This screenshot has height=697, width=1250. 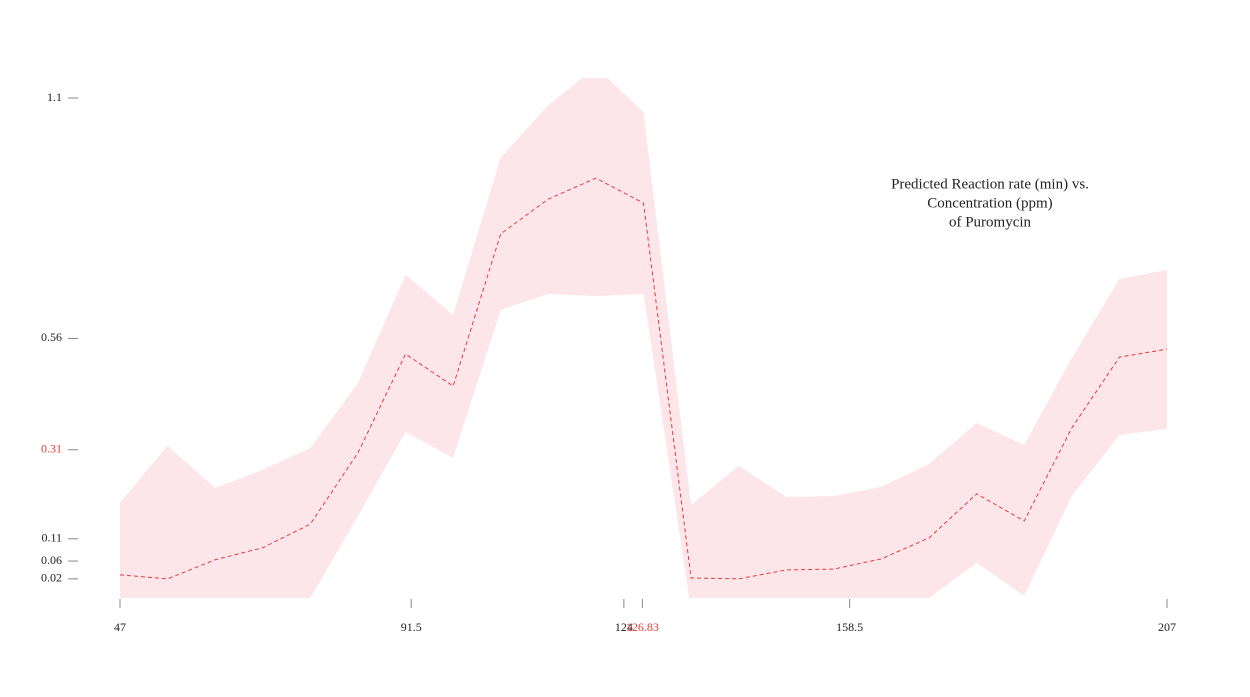 What do you see at coordinates (990, 222) in the screenshot?
I see `chart-title: of Puromycin` at bounding box center [990, 222].